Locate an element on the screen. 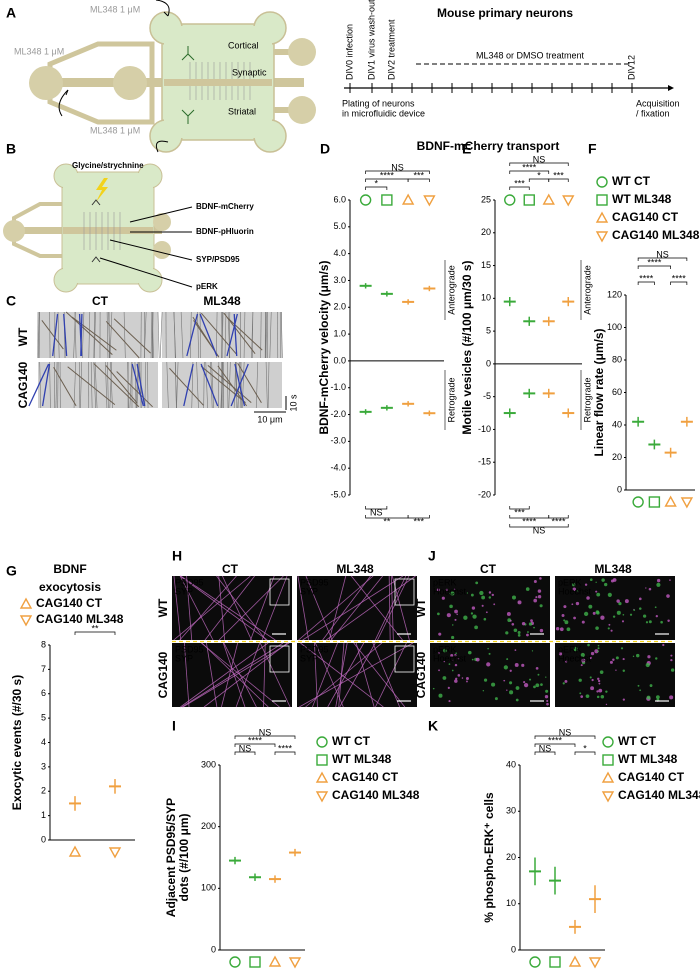 The width and height of the screenshot is (700, 979). y-tick-label: 25 is located at coordinates (486, 199).